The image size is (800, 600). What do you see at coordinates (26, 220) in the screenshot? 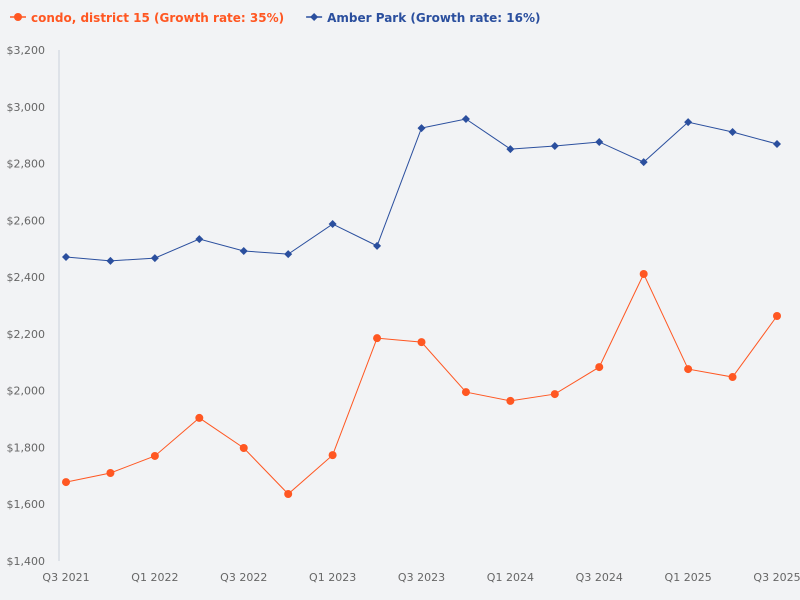
I see `y-tick-label: $2,600` at bounding box center [26, 220].